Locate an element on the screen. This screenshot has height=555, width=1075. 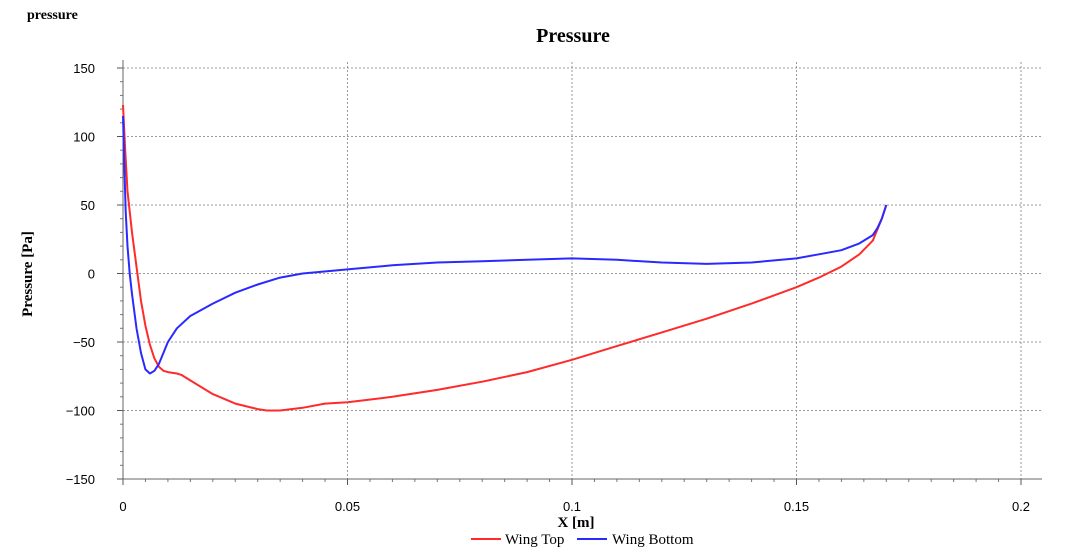
x-tick-label: 0.15 is located at coordinates (796, 506).